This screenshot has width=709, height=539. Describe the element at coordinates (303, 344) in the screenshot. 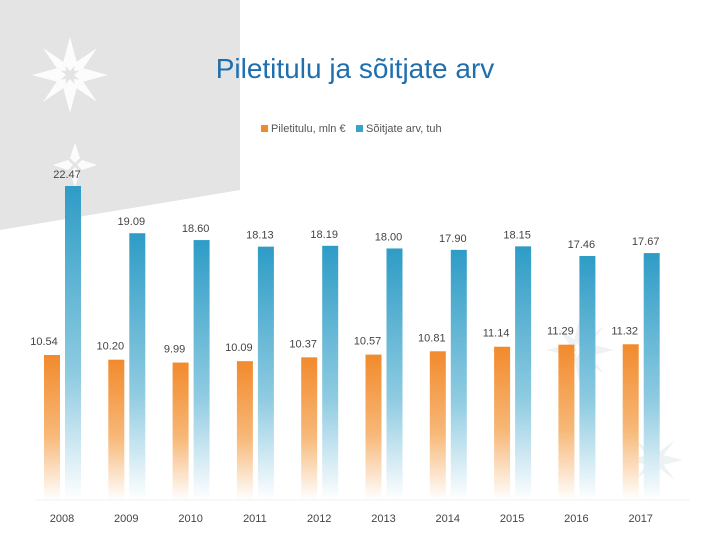

I see `label-piletitulu-2012: 10.37` at that location.